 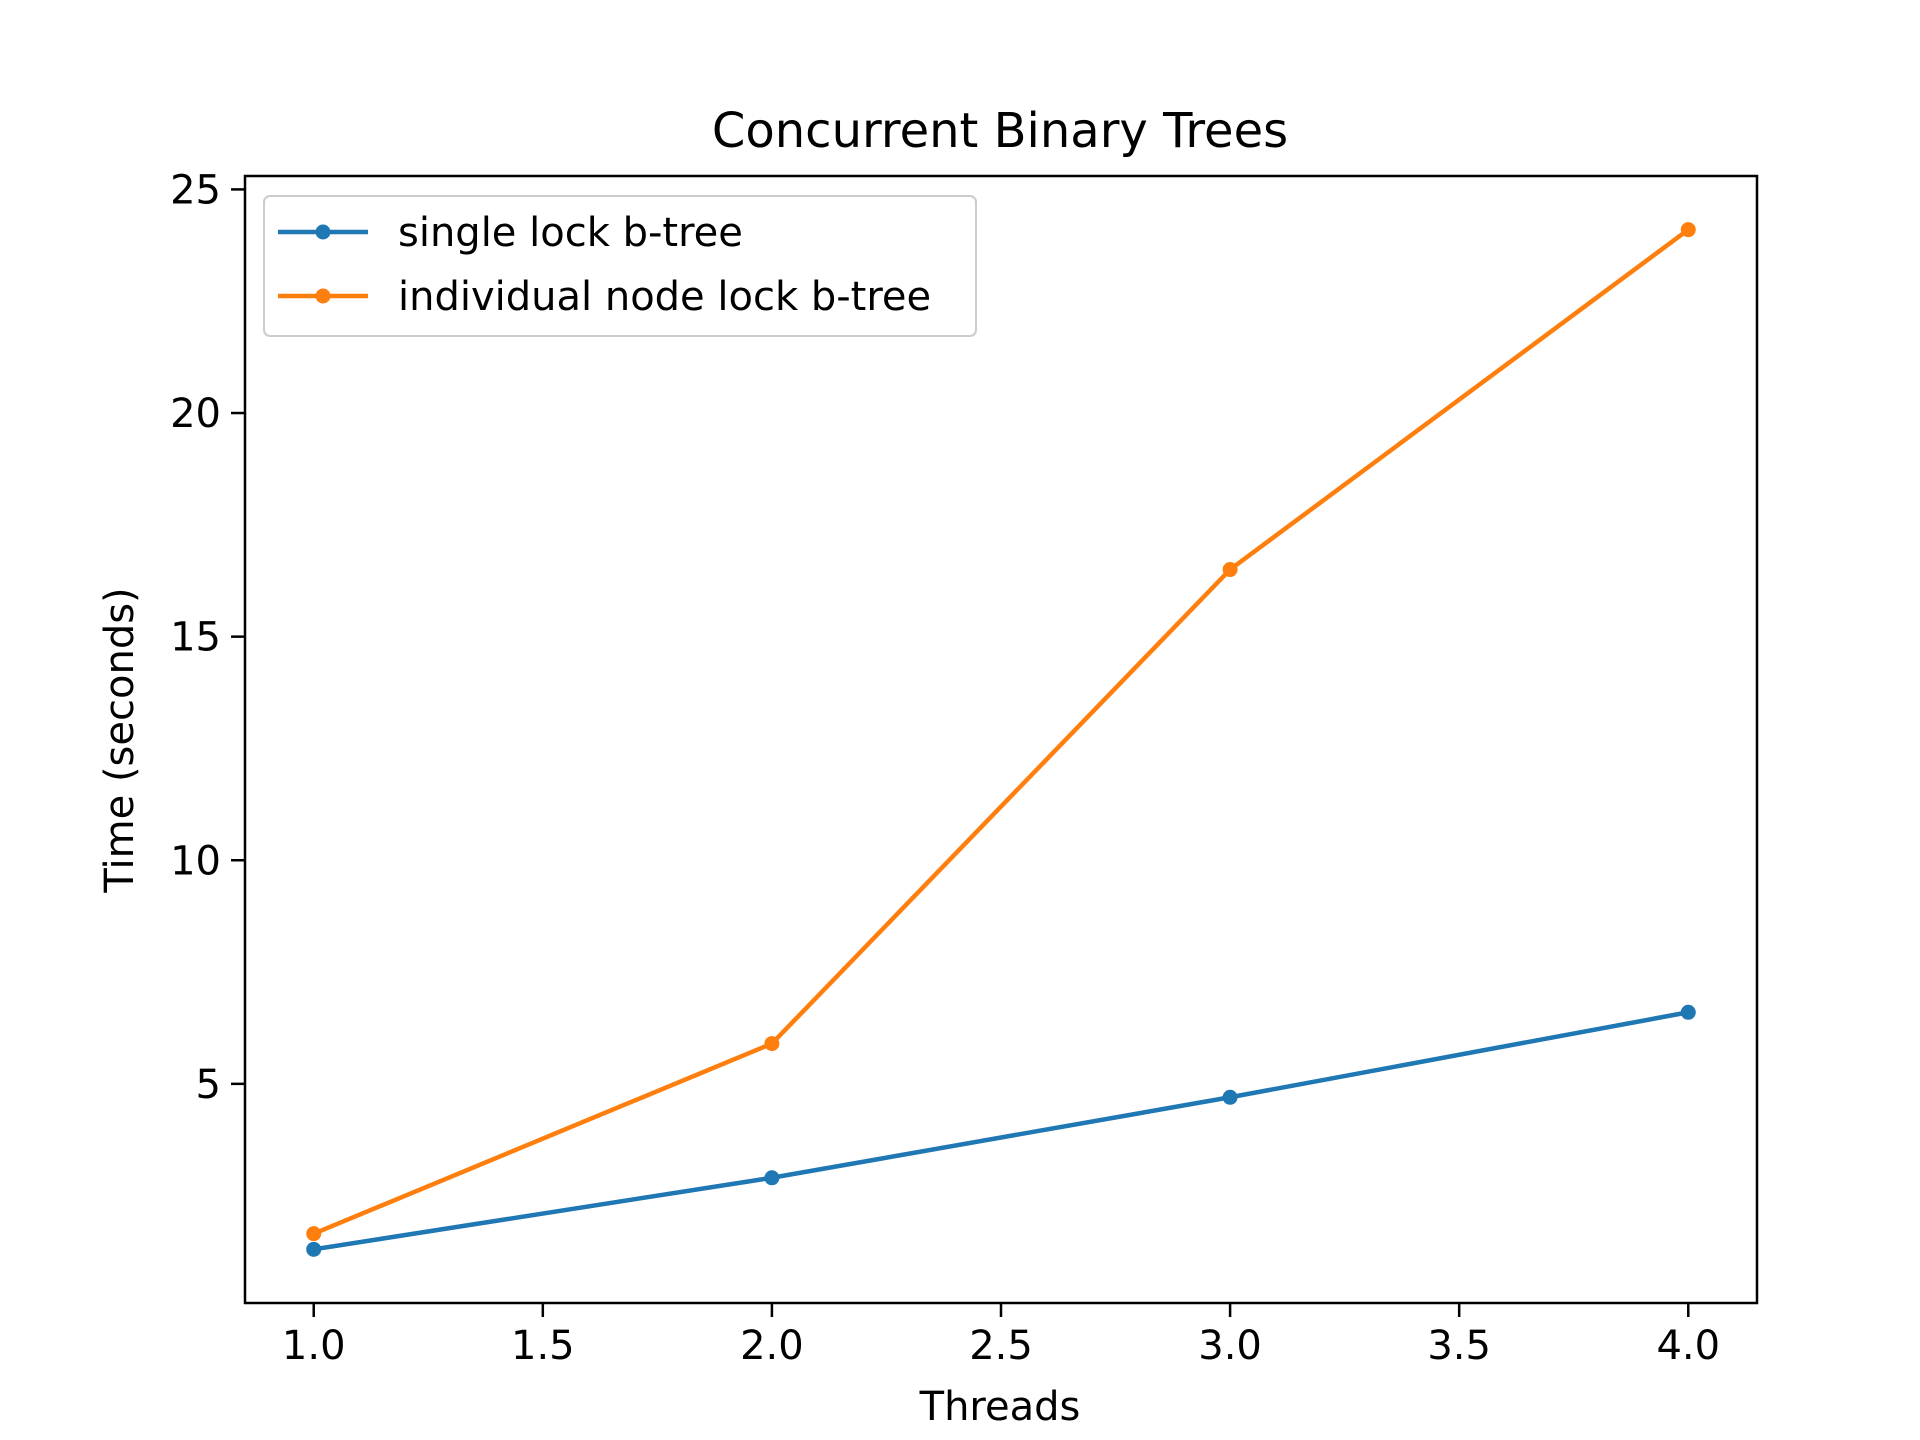 What do you see at coordinates (195, 861) in the screenshot?
I see `y-tick-label: 10` at bounding box center [195, 861].